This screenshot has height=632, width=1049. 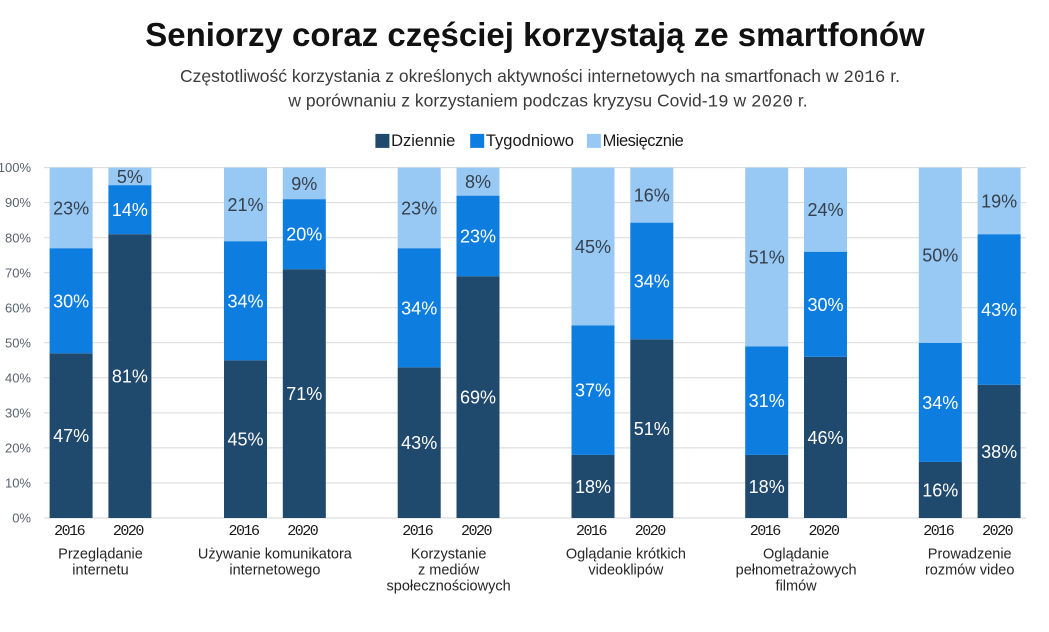 I want to click on svg-text: rozmów video, so click(x=969, y=571).